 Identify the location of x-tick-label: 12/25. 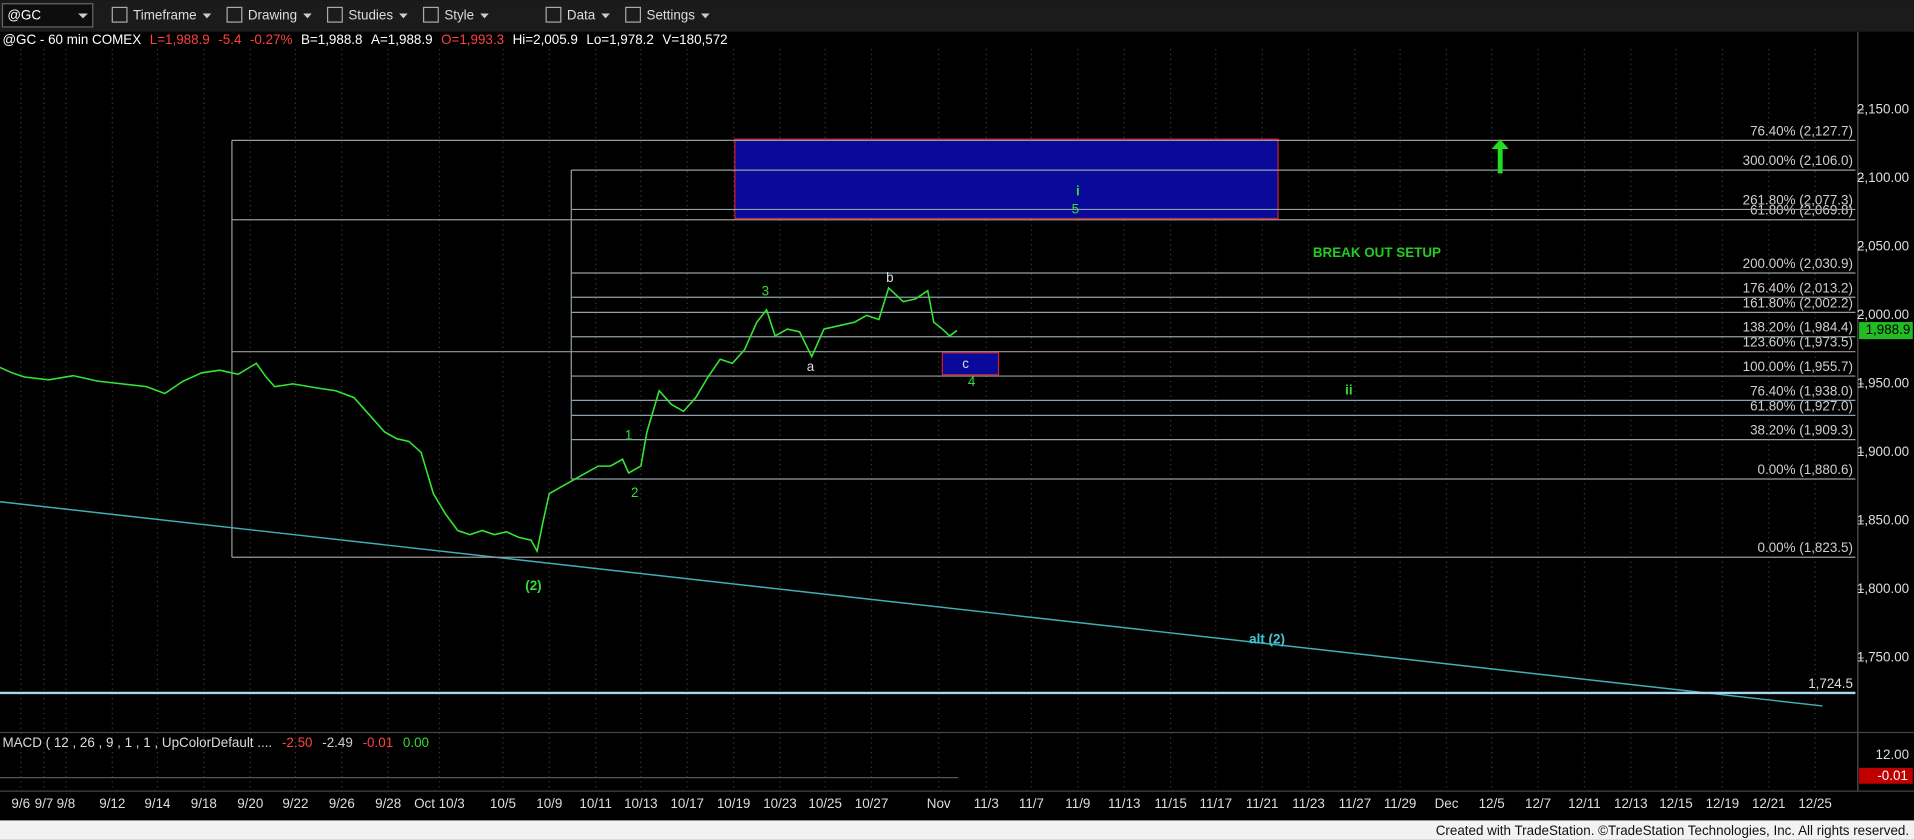
(1815, 803).